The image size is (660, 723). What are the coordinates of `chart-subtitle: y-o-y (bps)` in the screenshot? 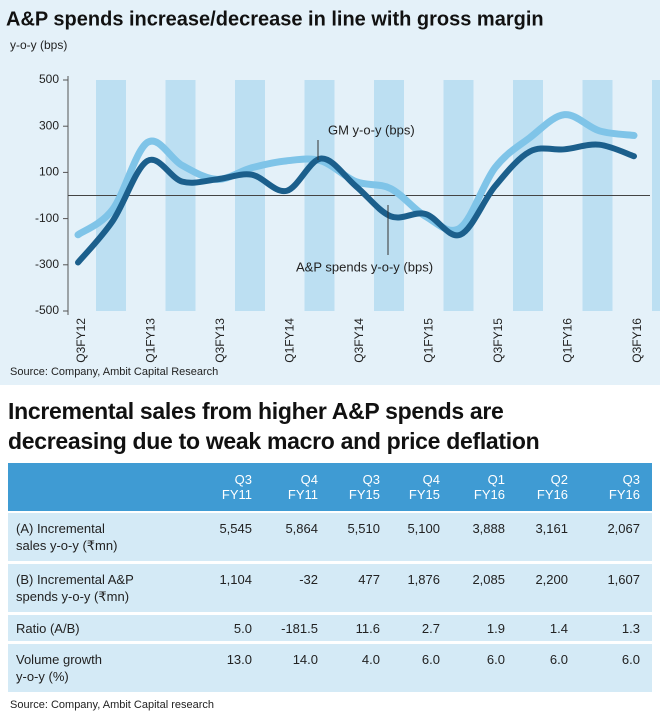 It's located at (38, 45).